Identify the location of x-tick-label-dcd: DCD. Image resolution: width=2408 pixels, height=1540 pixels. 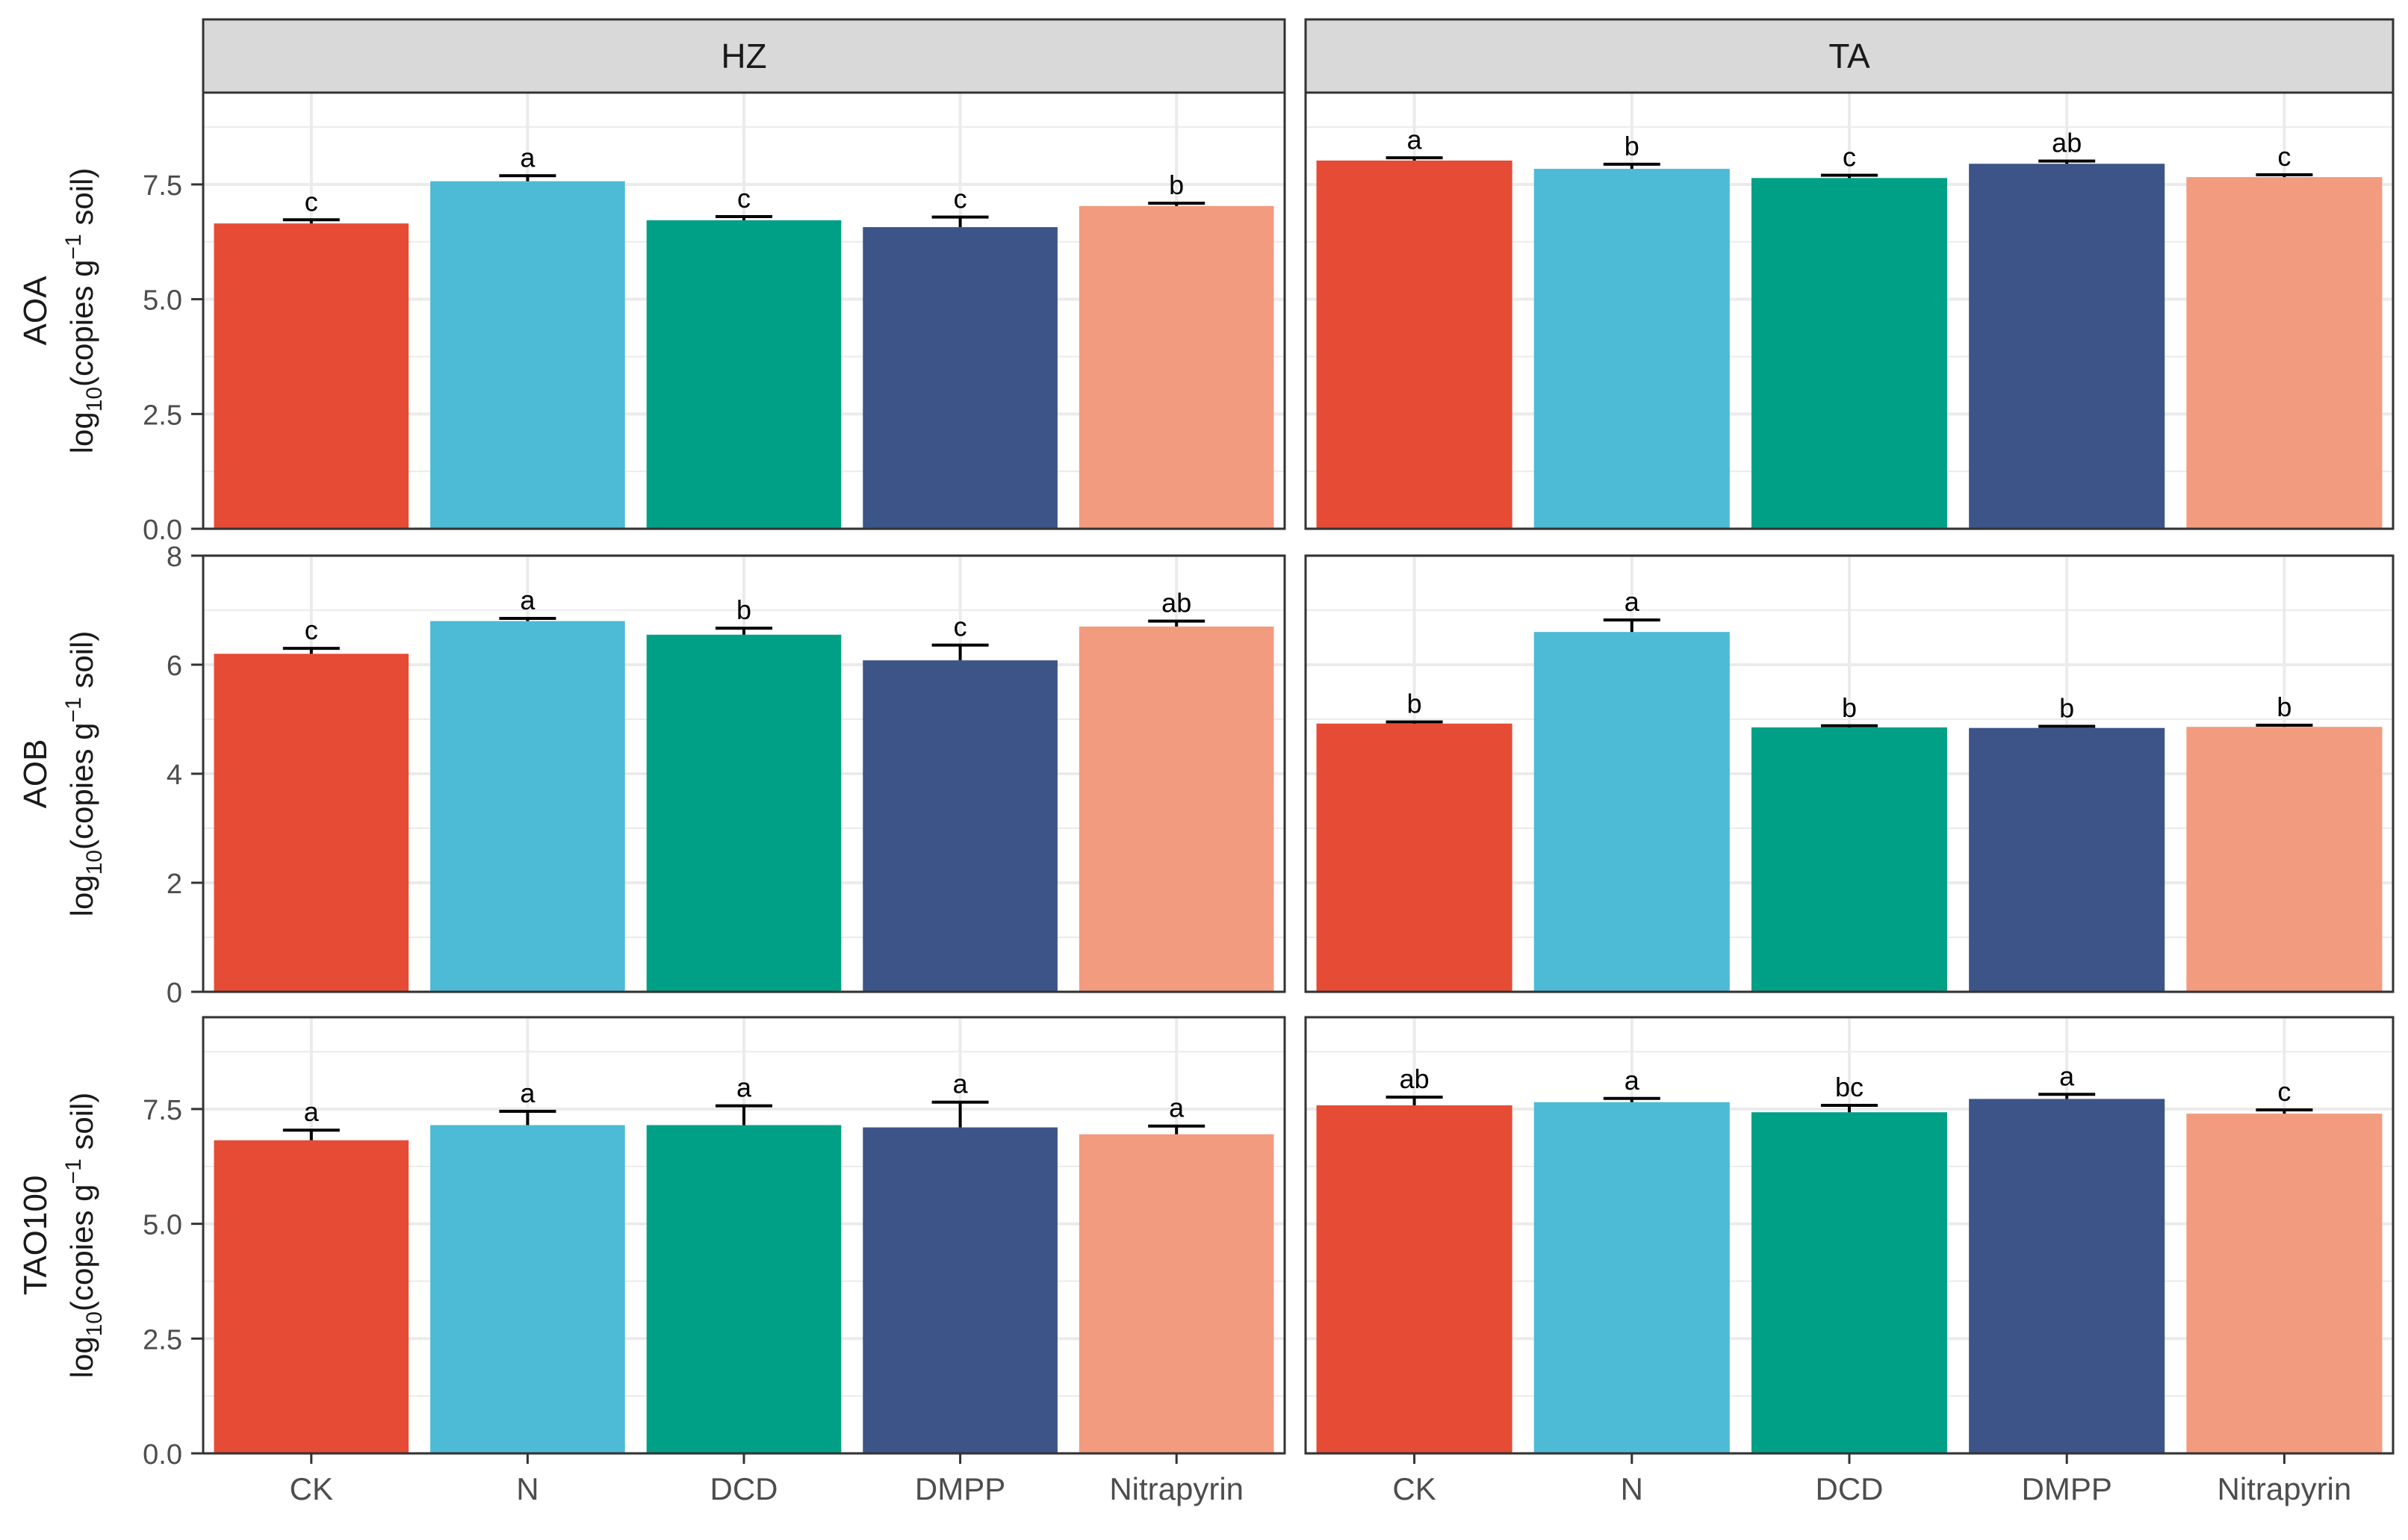
(1850, 1488).